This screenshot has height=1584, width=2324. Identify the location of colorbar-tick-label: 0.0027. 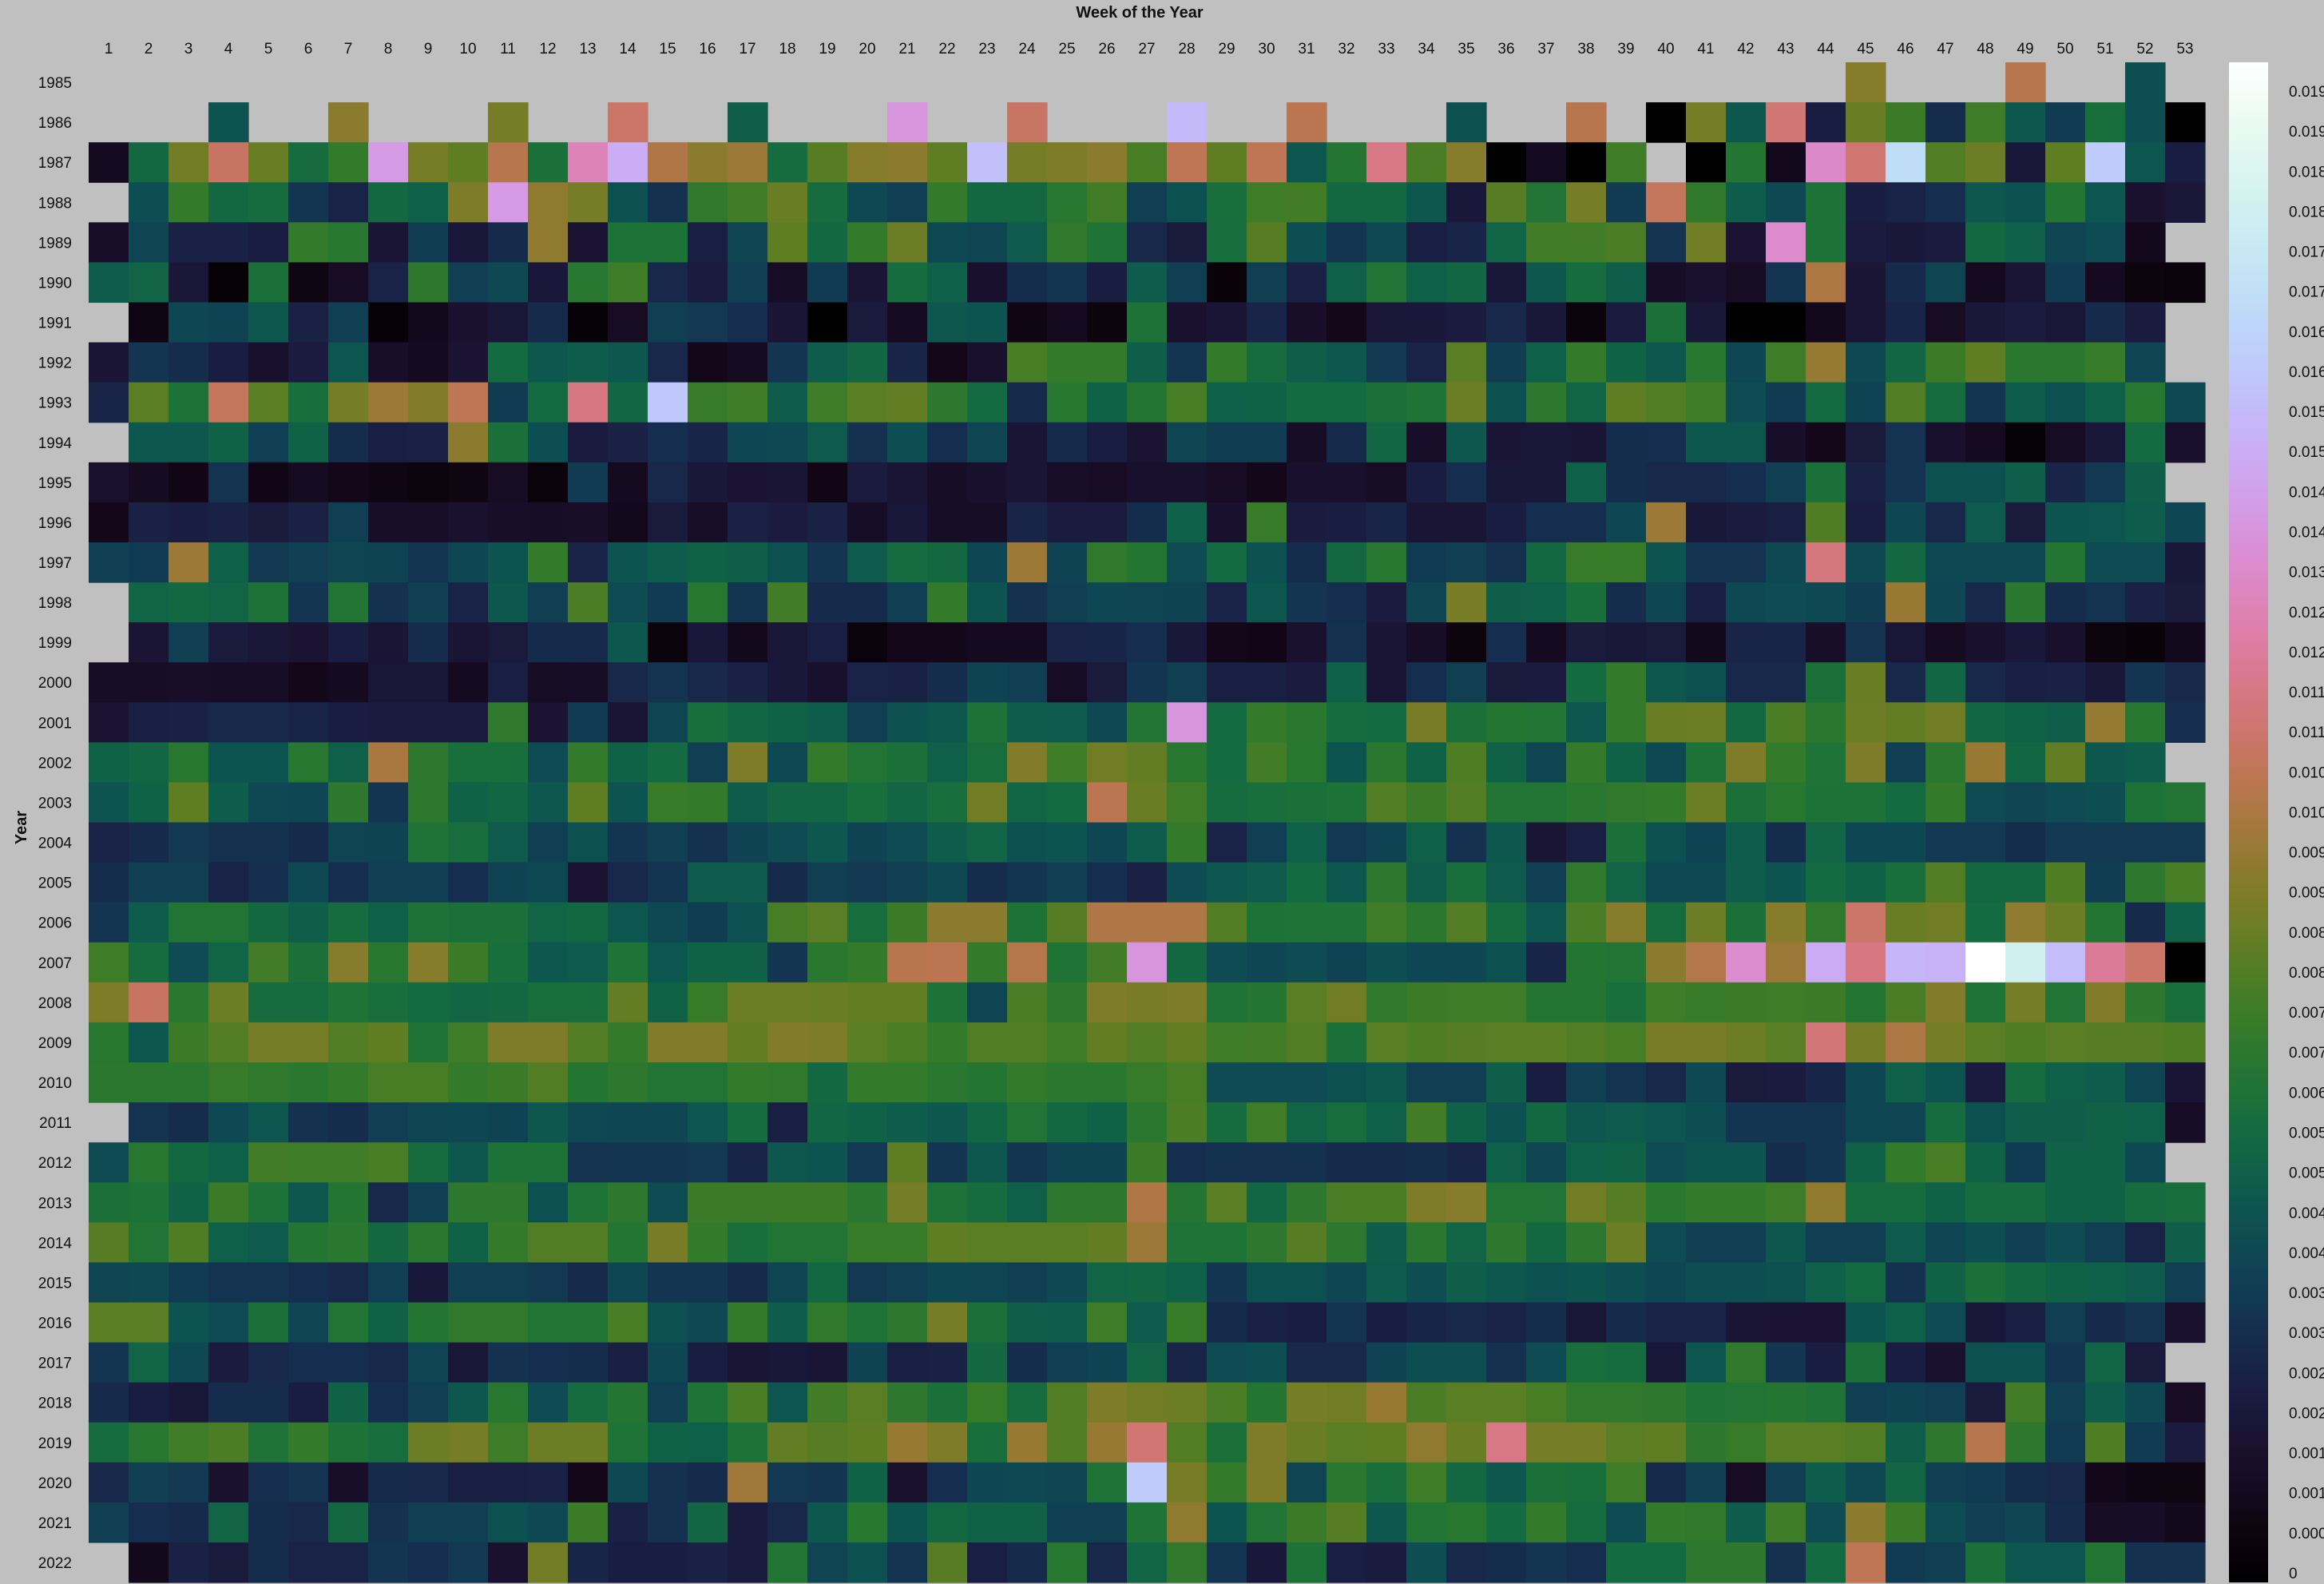
(2307, 1373).